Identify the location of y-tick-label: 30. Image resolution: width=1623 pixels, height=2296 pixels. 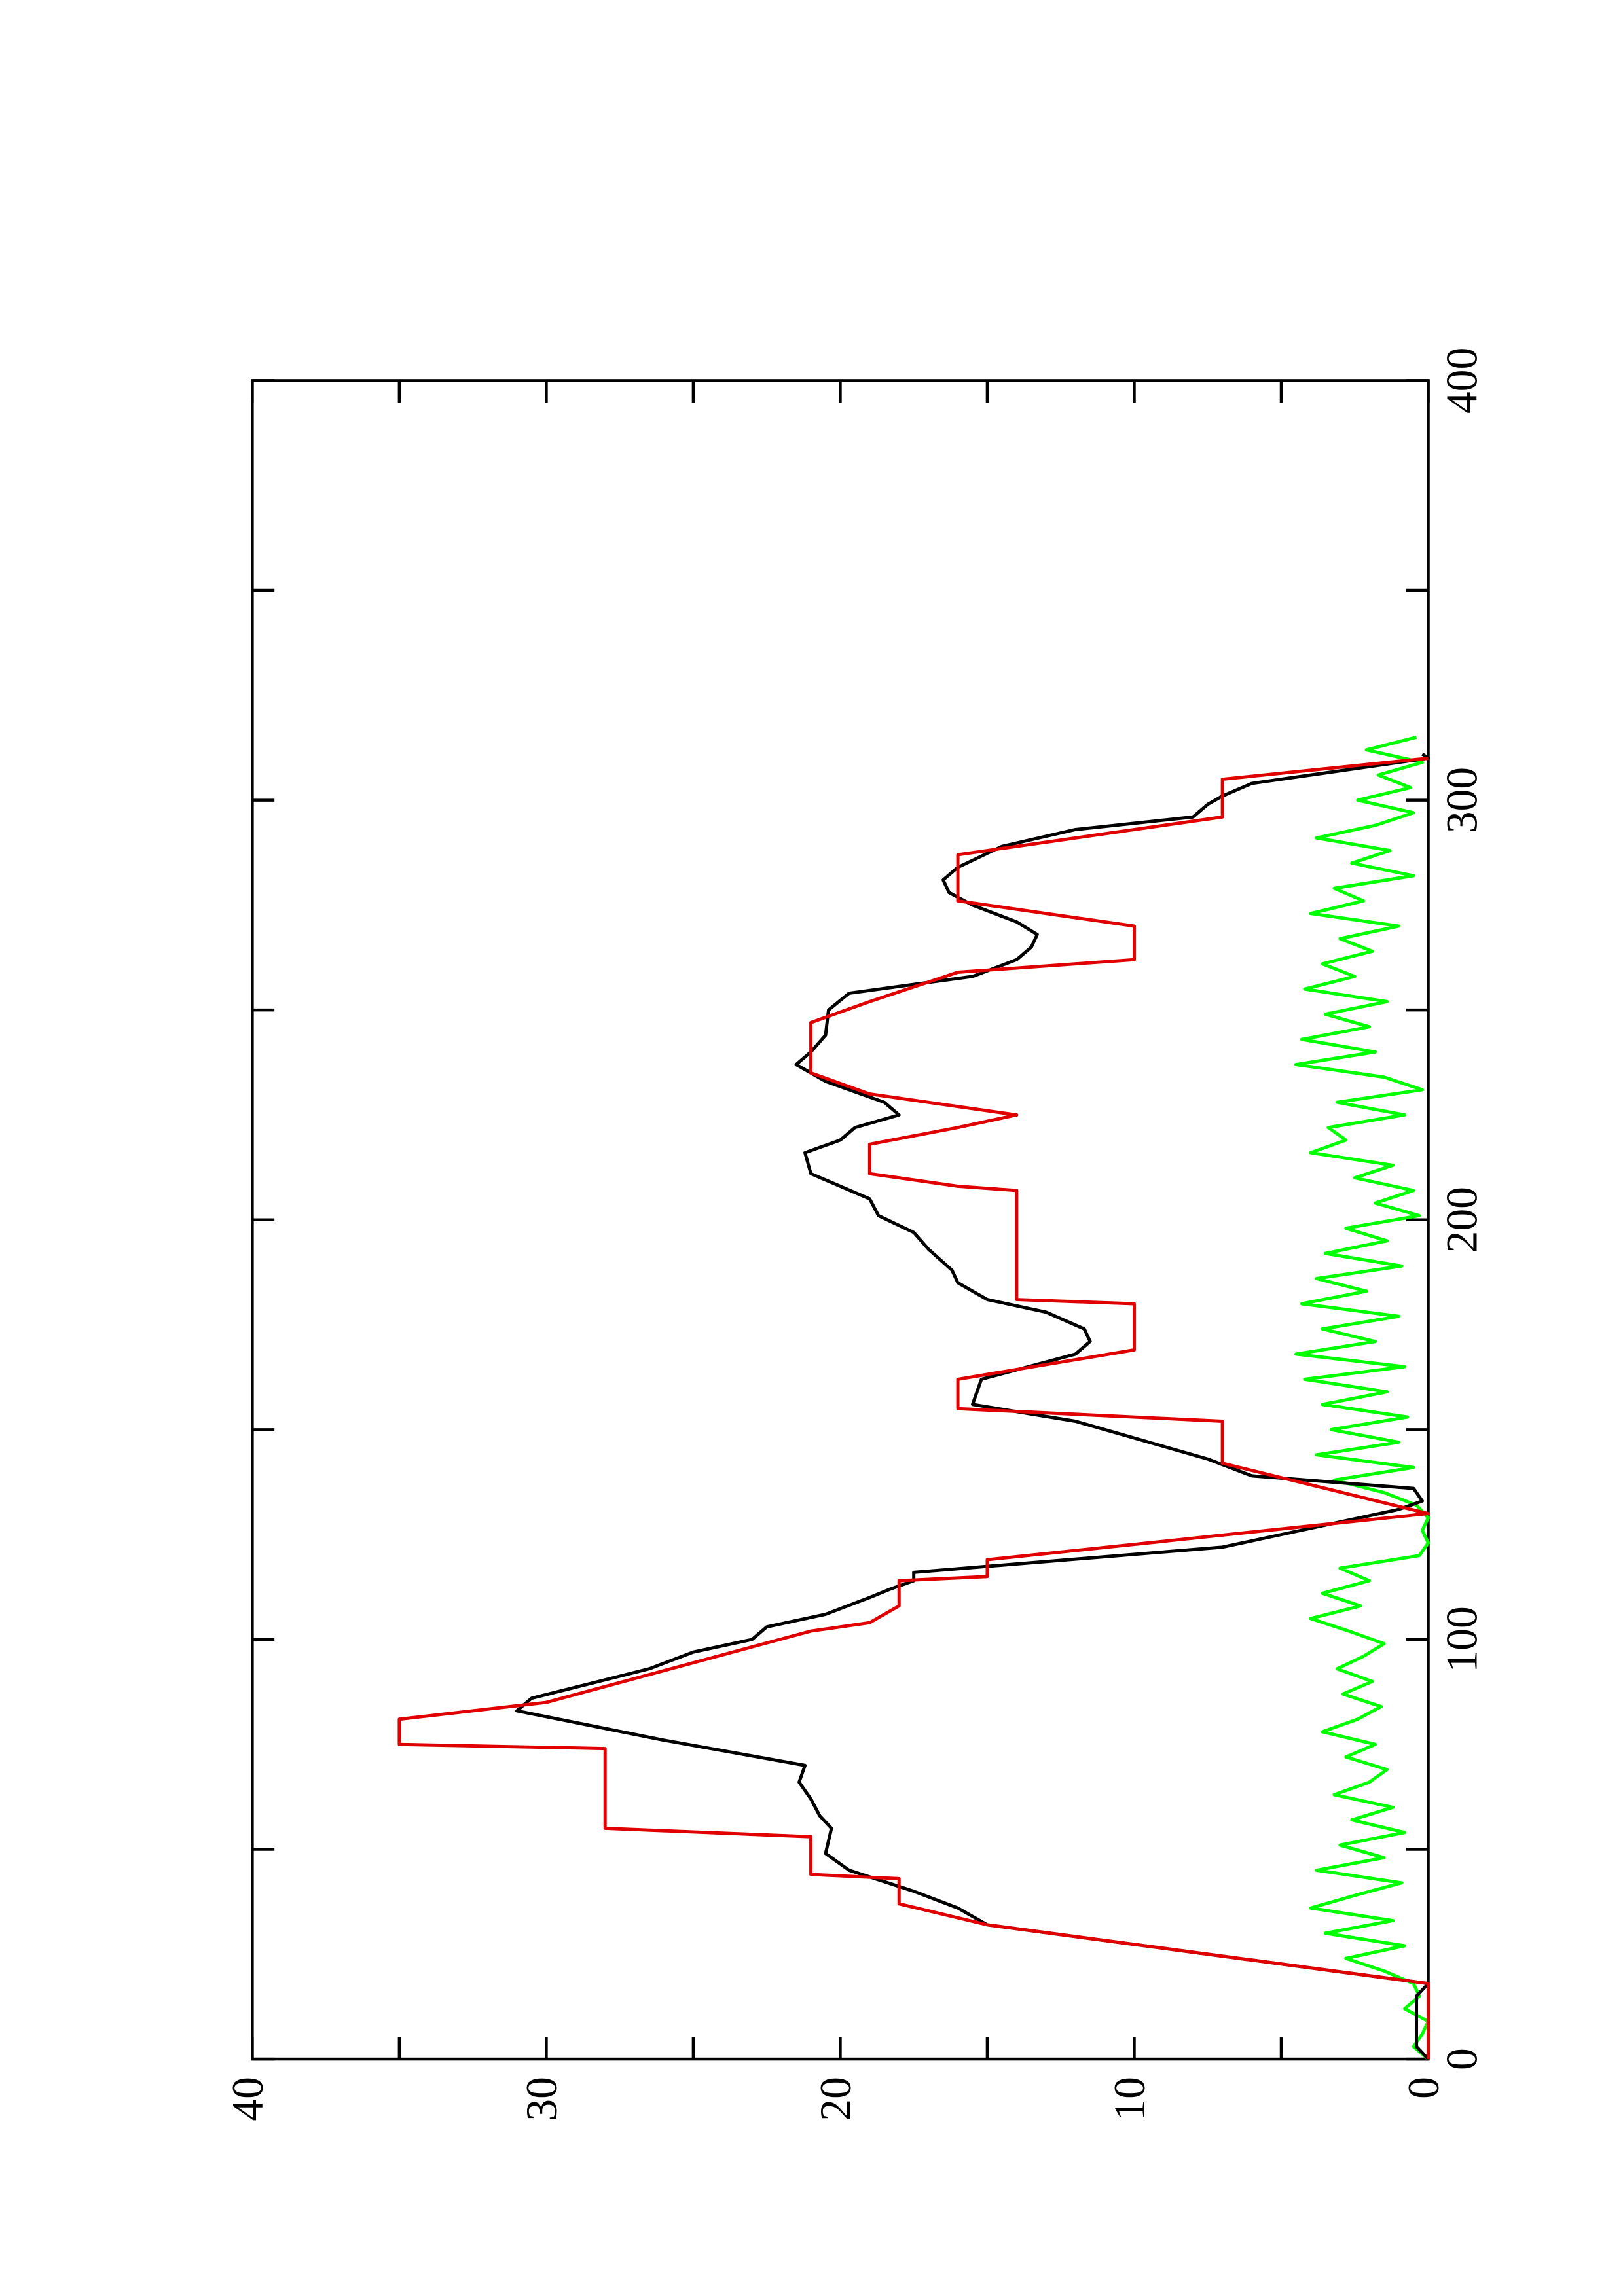
(541, 2099).